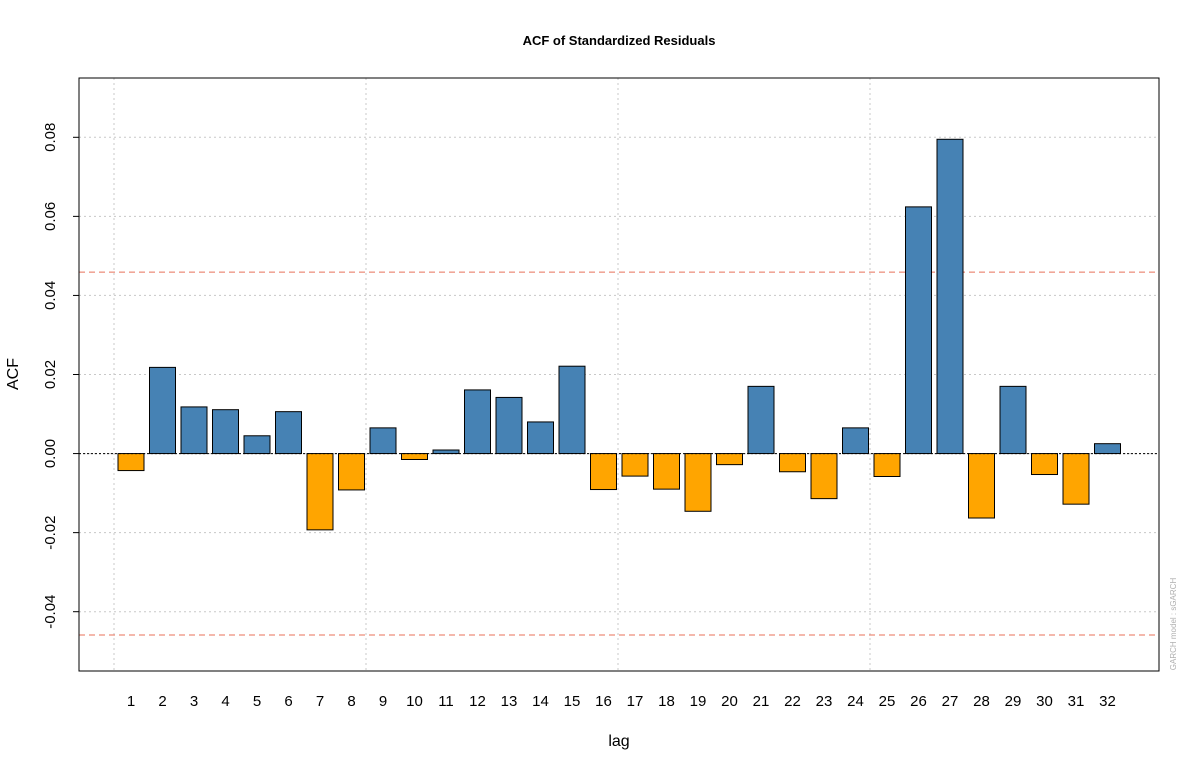  Describe the element at coordinates (162, 701) in the screenshot. I see `x-tick-label: 2` at that location.